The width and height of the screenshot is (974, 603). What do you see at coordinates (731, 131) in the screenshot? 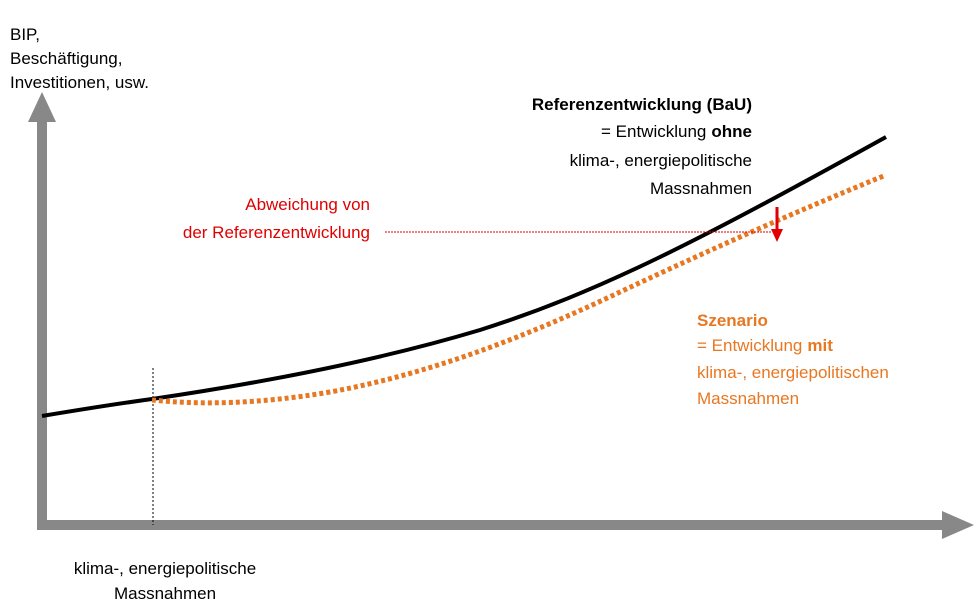
I see `text: ohne` at bounding box center [731, 131].